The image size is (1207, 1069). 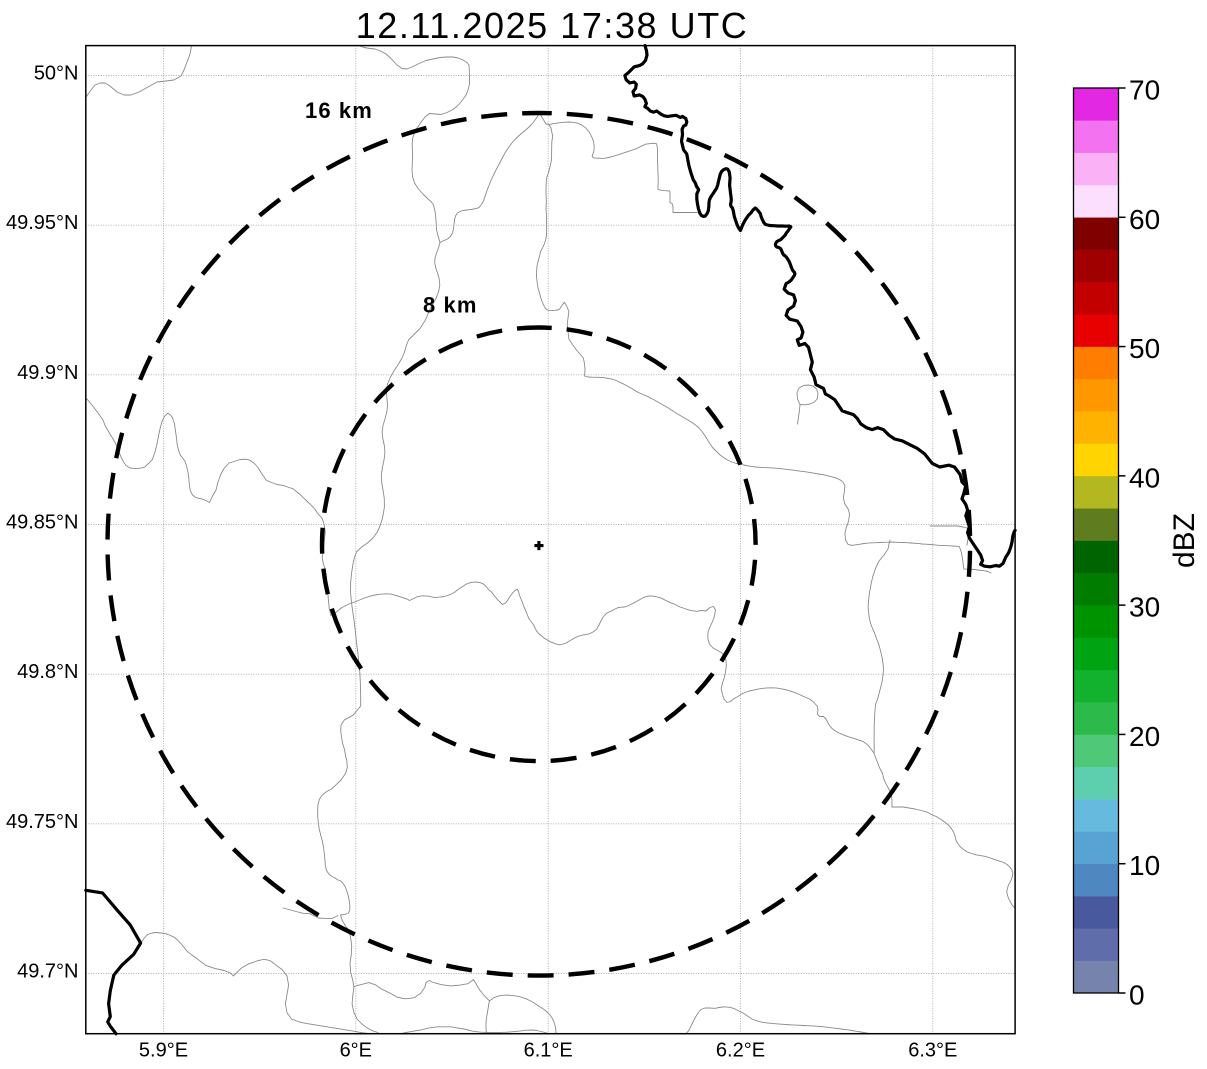 What do you see at coordinates (932, 1050) in the screenshot?
I see `svg-text: 6.3°E` at bounding box center [932, 1050].